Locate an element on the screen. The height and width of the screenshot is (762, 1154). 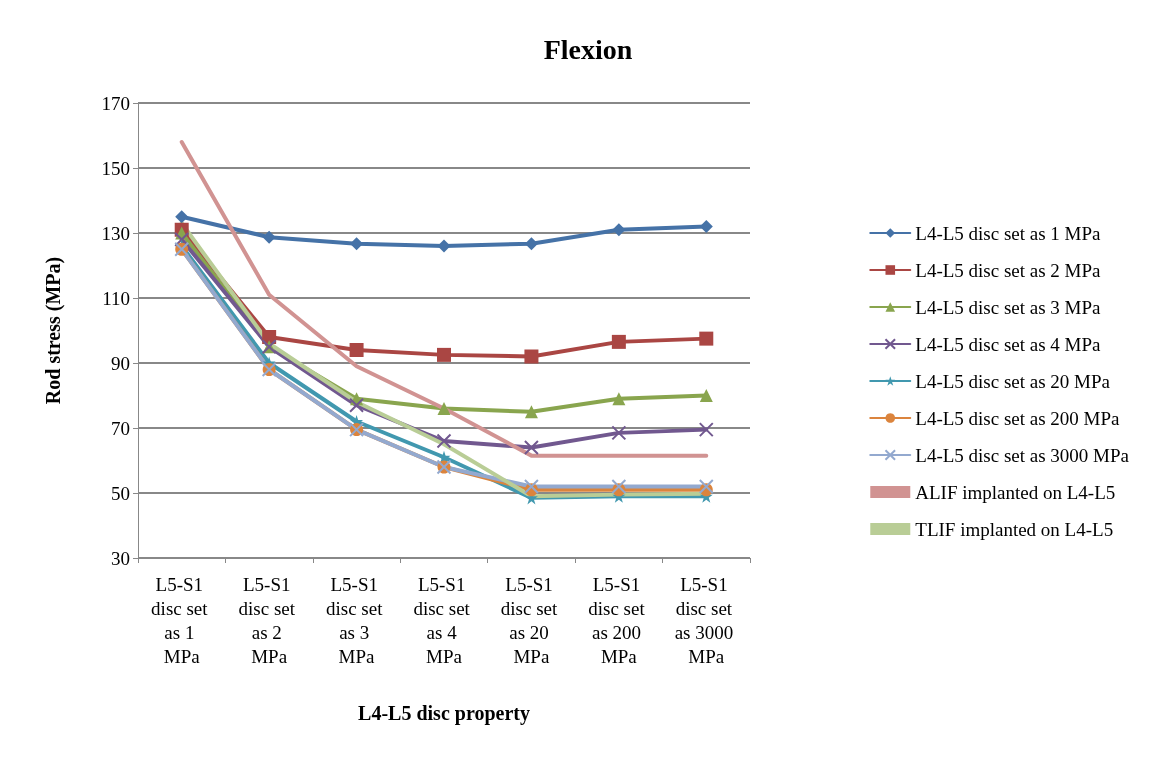
chart-title: Flexion is located at coordinates (588, 49).